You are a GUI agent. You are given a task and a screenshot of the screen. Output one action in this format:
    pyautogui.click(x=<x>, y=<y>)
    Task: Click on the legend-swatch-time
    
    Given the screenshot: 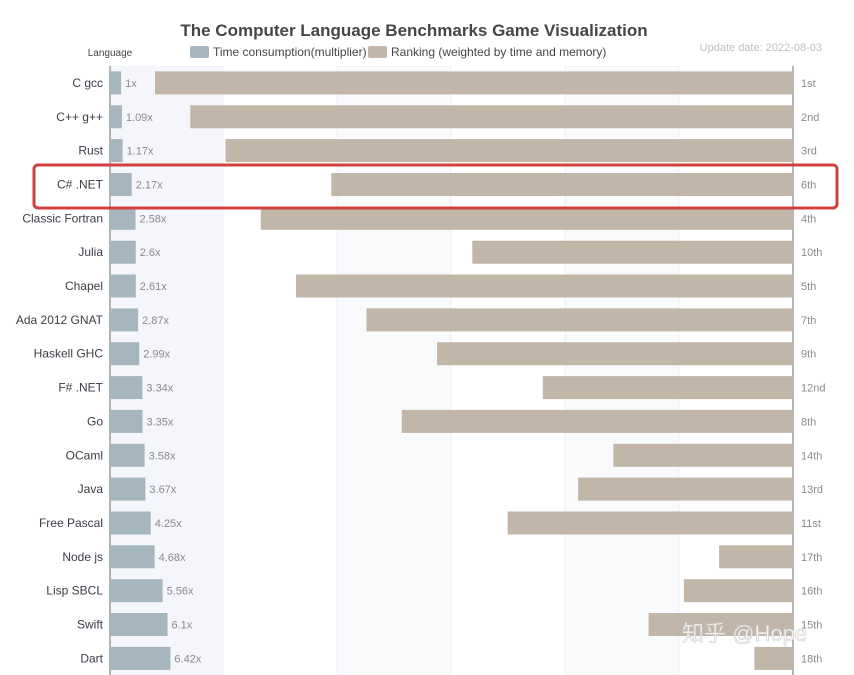 What is the action you would take?
    pyautogui.click(x=199, y=52)
    